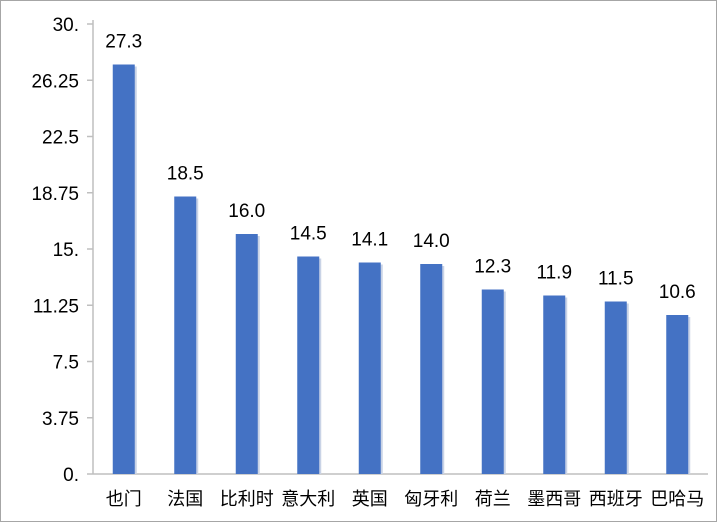  I want to click on y-tick-label: 22.5, so click(60, 138).